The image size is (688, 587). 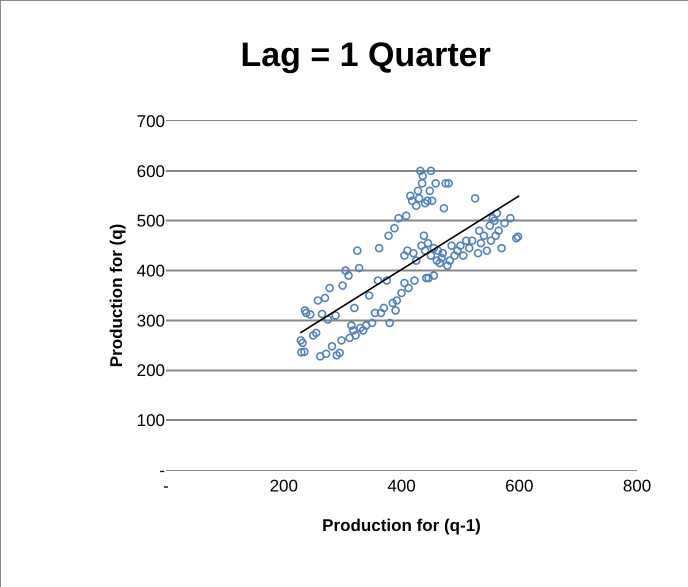 What do you see at coordinates (150, 370) in the screenshot?
I see `y-tick-label: 200` at bounding box center [150, 370].